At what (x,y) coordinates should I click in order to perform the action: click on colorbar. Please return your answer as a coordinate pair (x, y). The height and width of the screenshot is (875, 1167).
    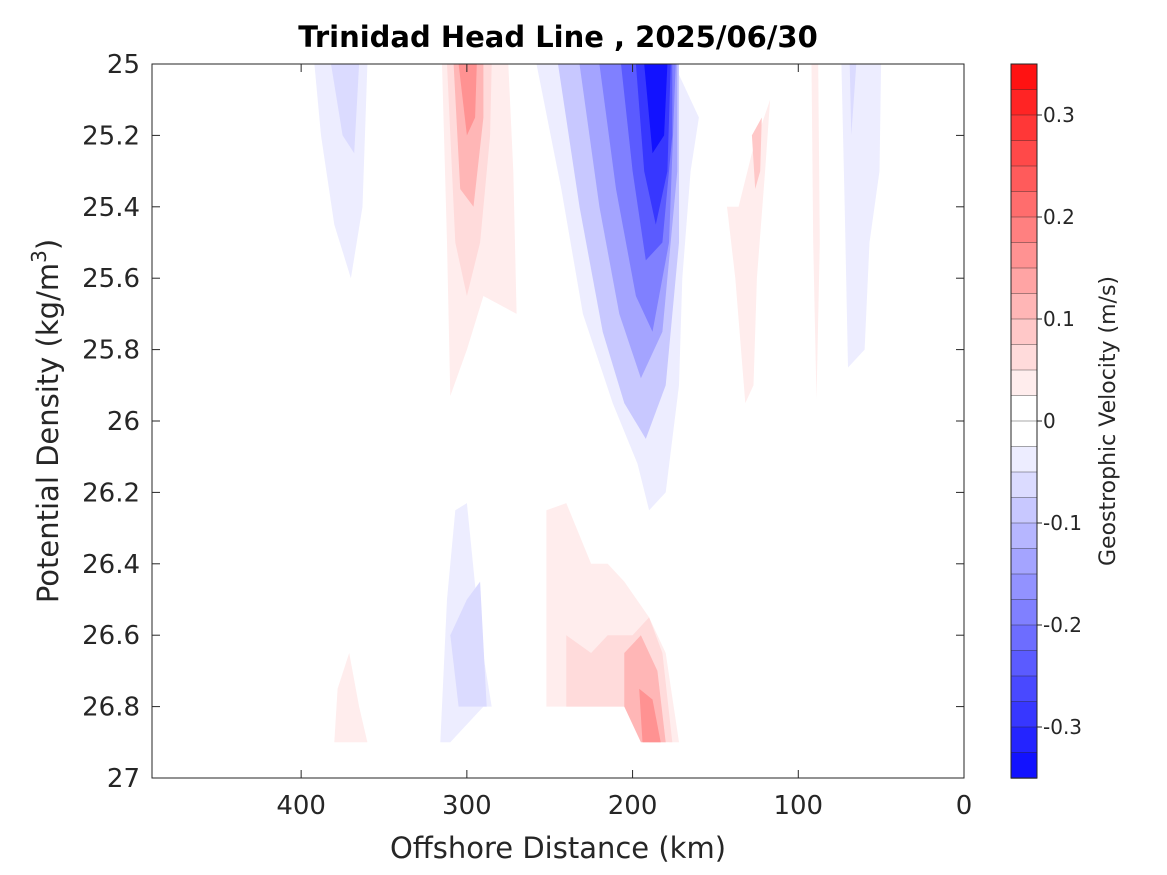
    Looking at the image, I should click on (1024, 421).